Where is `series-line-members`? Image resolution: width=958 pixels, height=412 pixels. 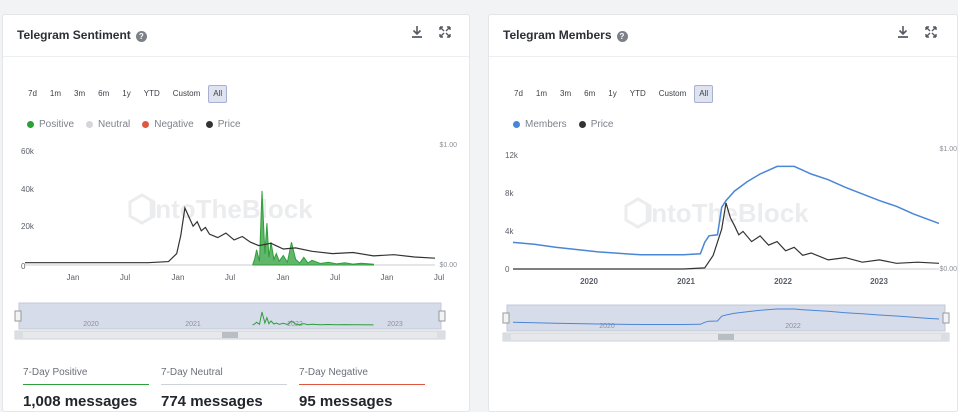 series-line-members is located at coordinates (726, 210).